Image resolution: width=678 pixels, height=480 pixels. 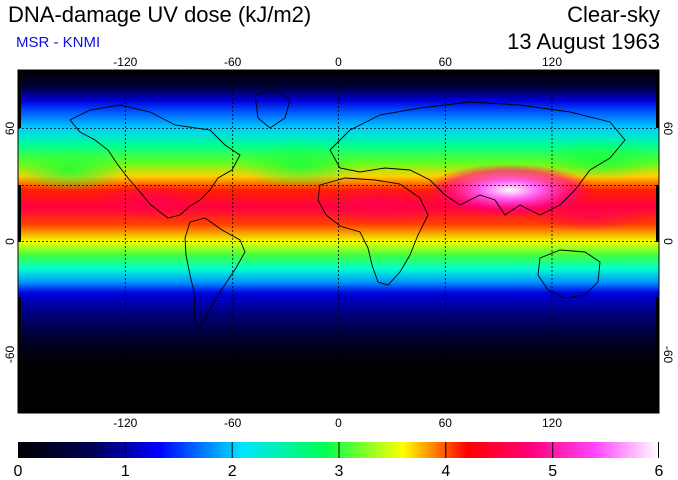 What do you see at coordinates (338, 450) in the screenshot?
I see `colorbar-ticks` at bounding box center [338, 450].